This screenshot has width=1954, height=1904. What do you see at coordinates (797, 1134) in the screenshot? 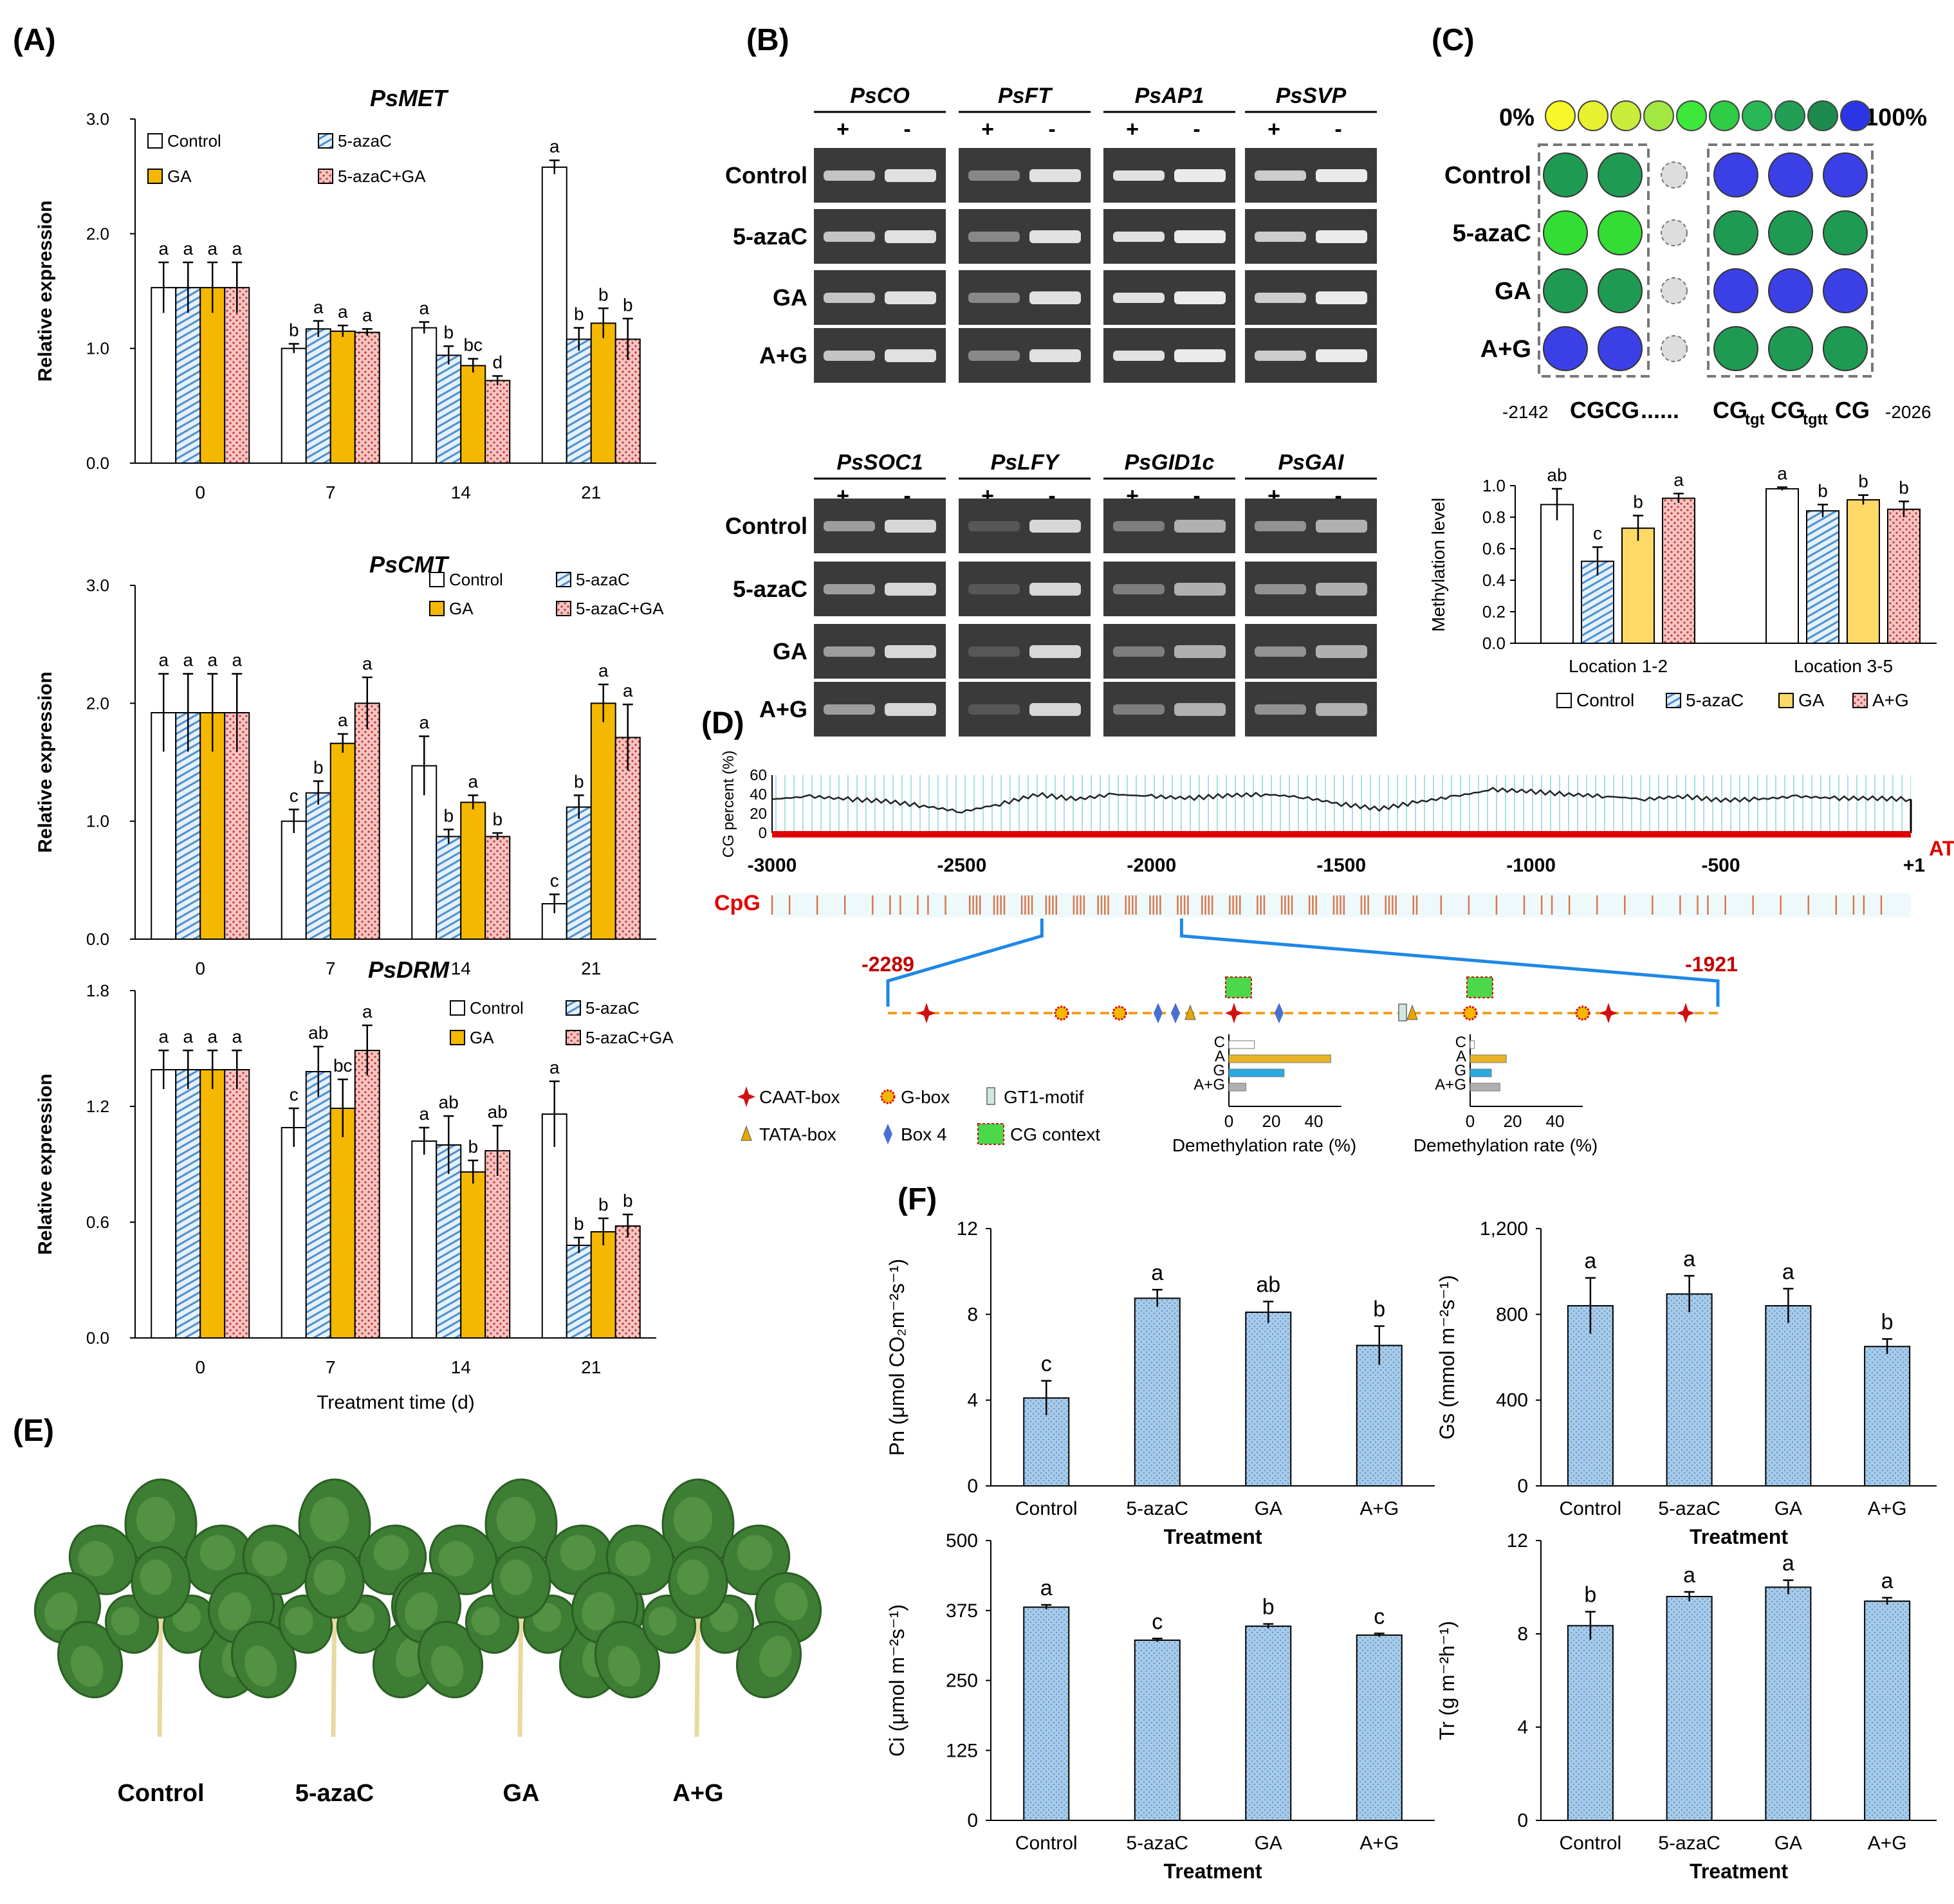
I see `legend-tata-label: TATA-box` at bounding box center [797, 1134].